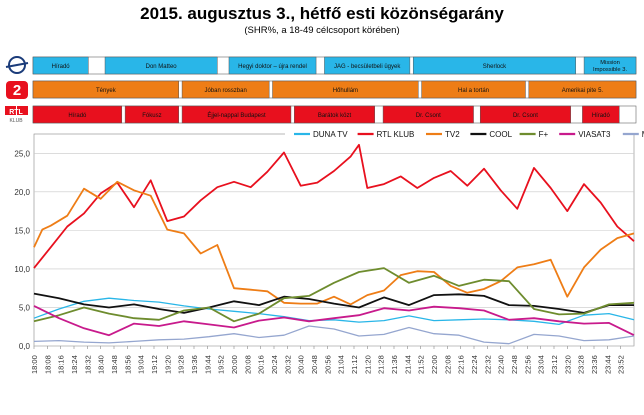 The width and height of the screenshot is (644, 415). I want to click on x-tick-label: 20:24, so click(274, 364).